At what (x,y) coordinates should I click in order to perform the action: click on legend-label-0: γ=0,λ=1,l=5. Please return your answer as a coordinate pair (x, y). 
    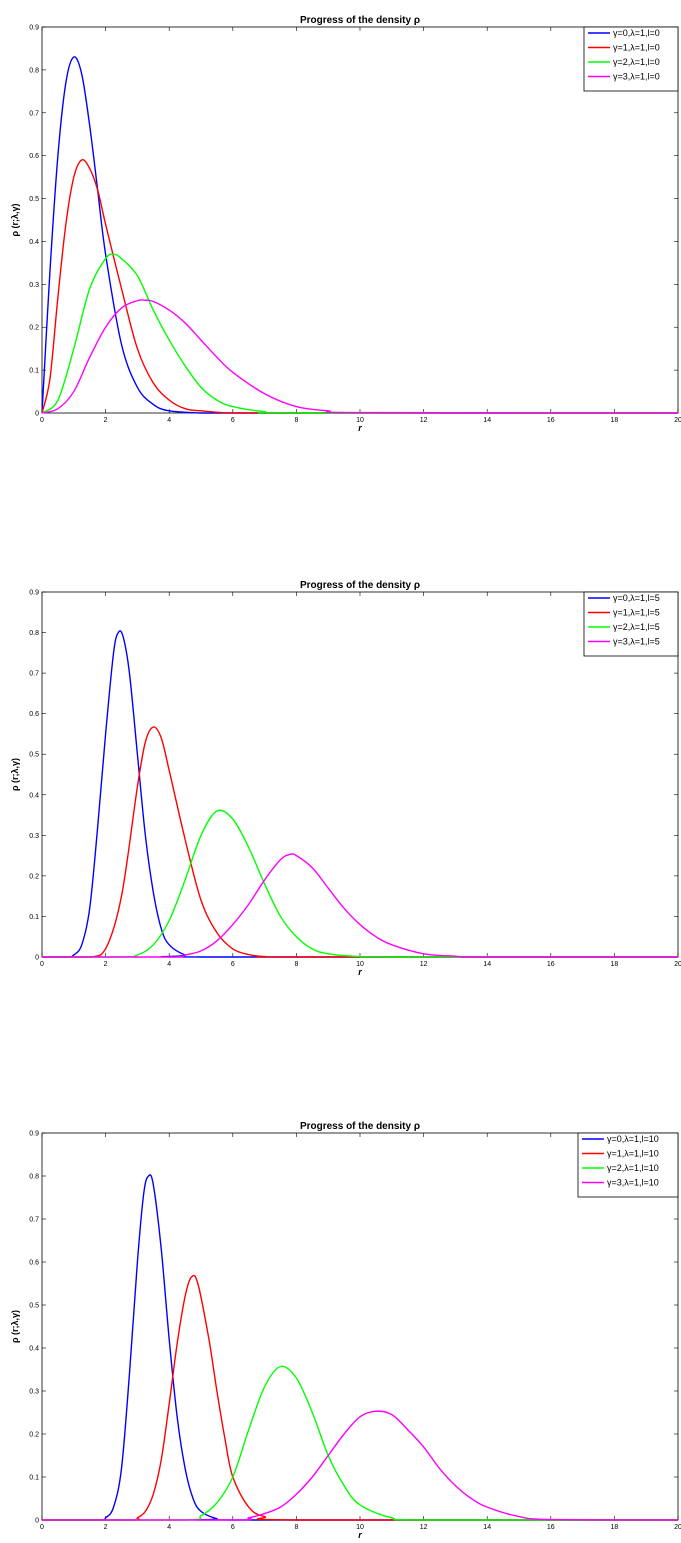
    Looking at the image, I should click on (636, 598).